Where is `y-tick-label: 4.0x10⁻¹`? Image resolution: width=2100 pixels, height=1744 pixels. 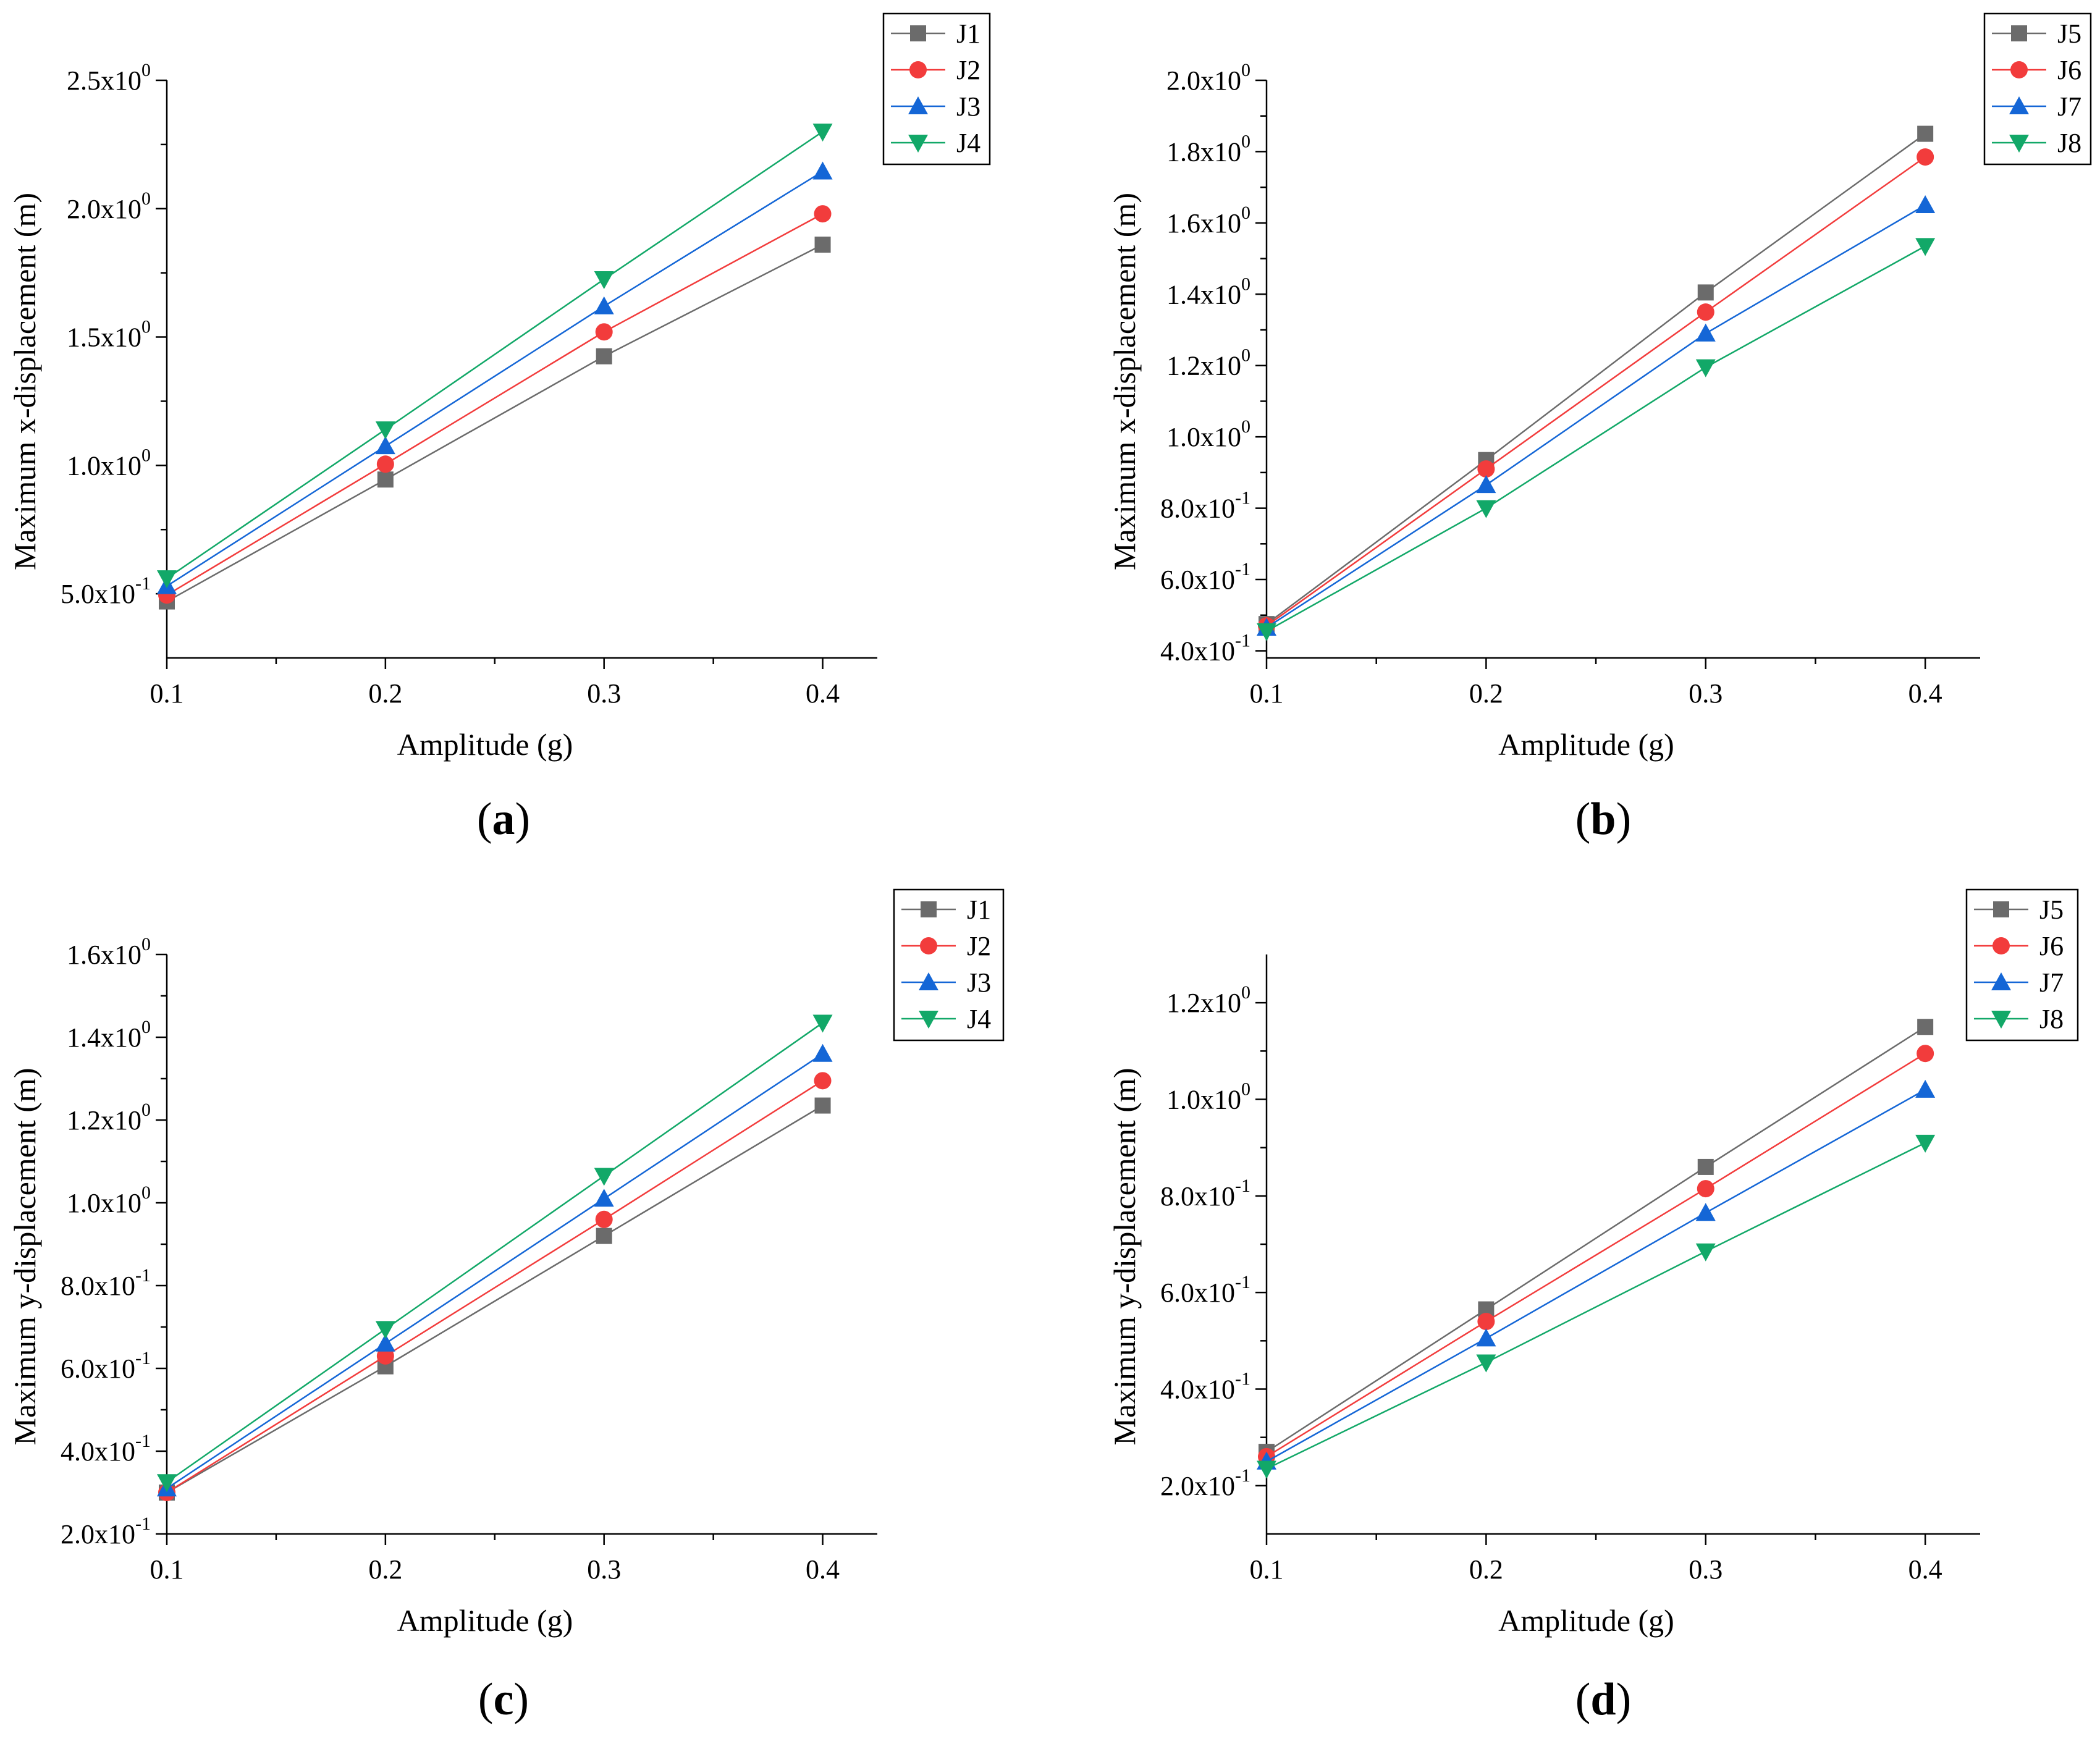 y-tick-label: 4.0x10⁻¹ is located at coordinates (1205, 1387).